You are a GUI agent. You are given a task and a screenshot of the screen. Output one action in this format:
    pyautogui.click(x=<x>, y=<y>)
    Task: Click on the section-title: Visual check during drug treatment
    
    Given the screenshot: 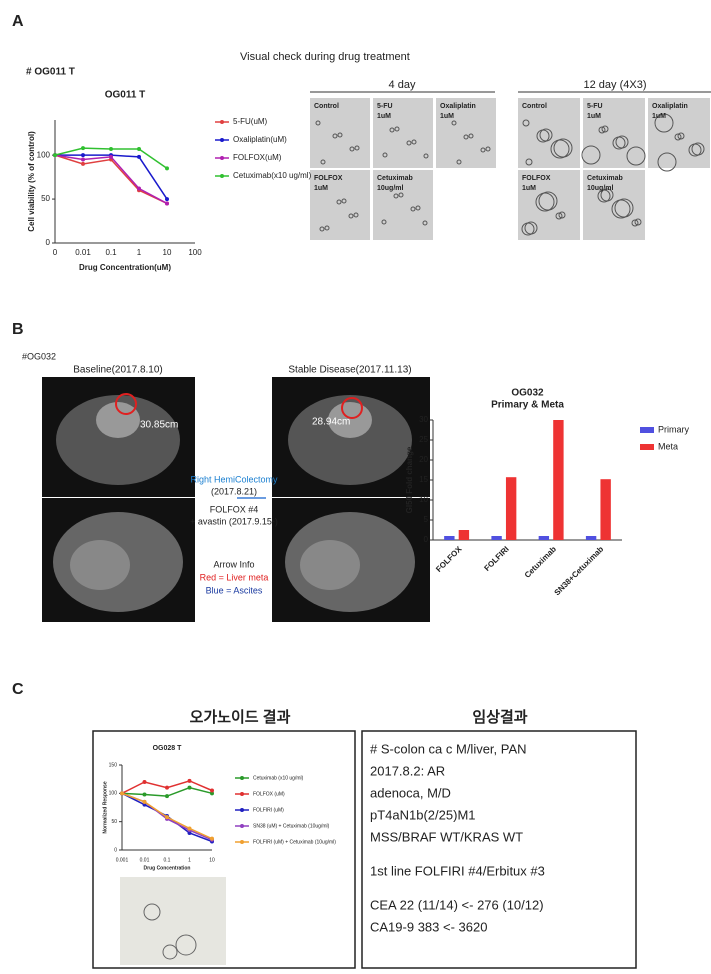 What is the action you would take?
    pyautogui.click(x=325, y=57)
    